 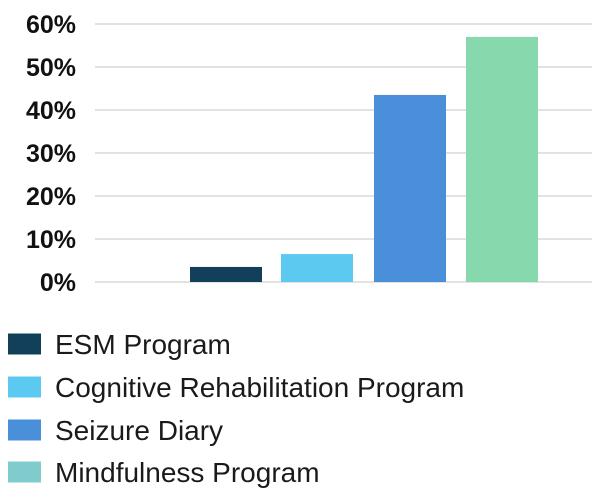 I want to click on bar-mindfulness-program, so click(x=502, y=159).